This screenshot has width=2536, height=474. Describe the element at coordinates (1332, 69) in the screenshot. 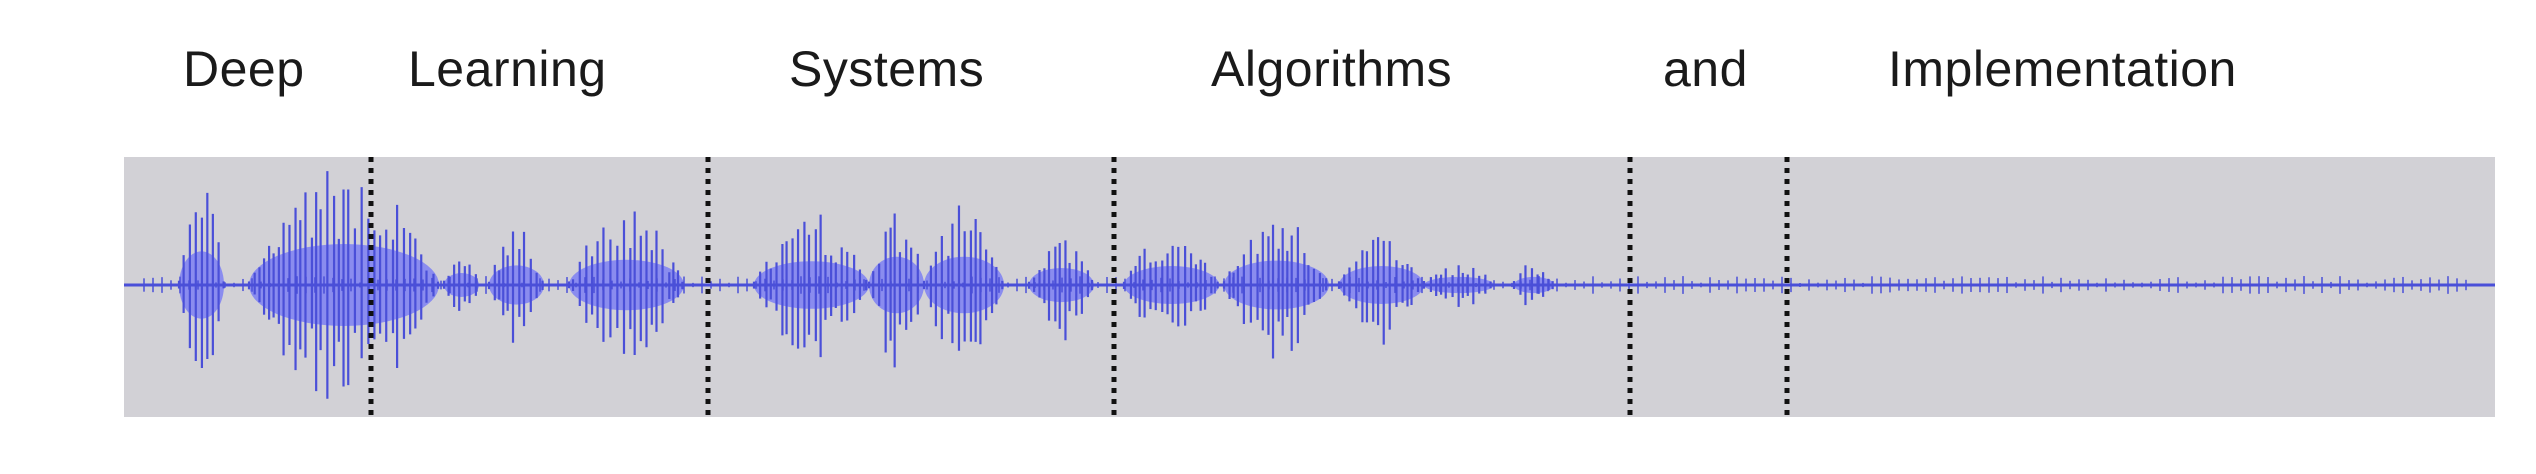

I see `word-label-algorithms: Algorithms` at that location.